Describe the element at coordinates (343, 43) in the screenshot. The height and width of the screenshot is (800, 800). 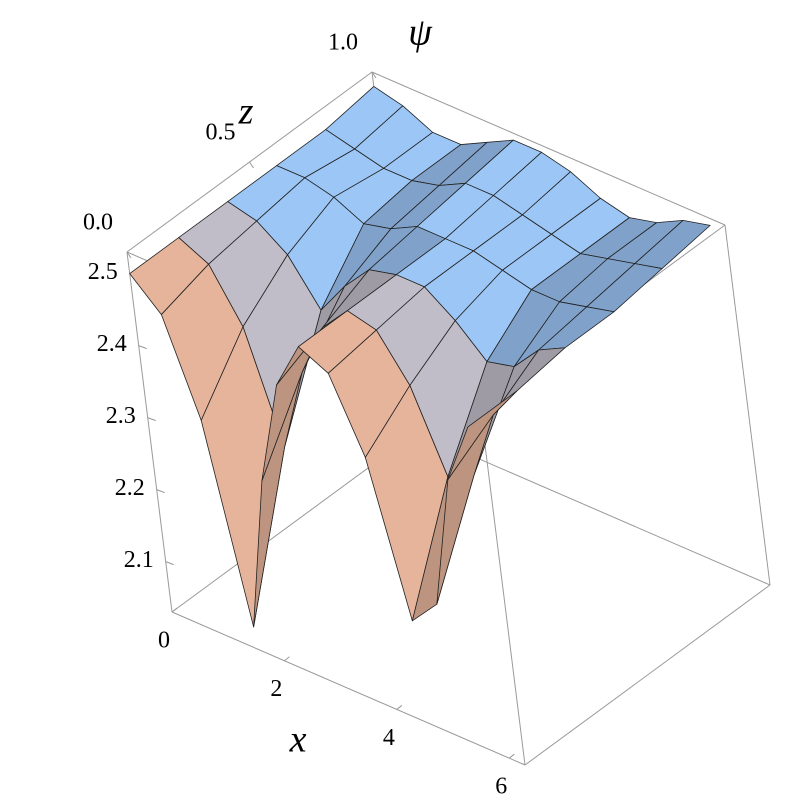
I see `z-tick-label: 1.0` at that location.